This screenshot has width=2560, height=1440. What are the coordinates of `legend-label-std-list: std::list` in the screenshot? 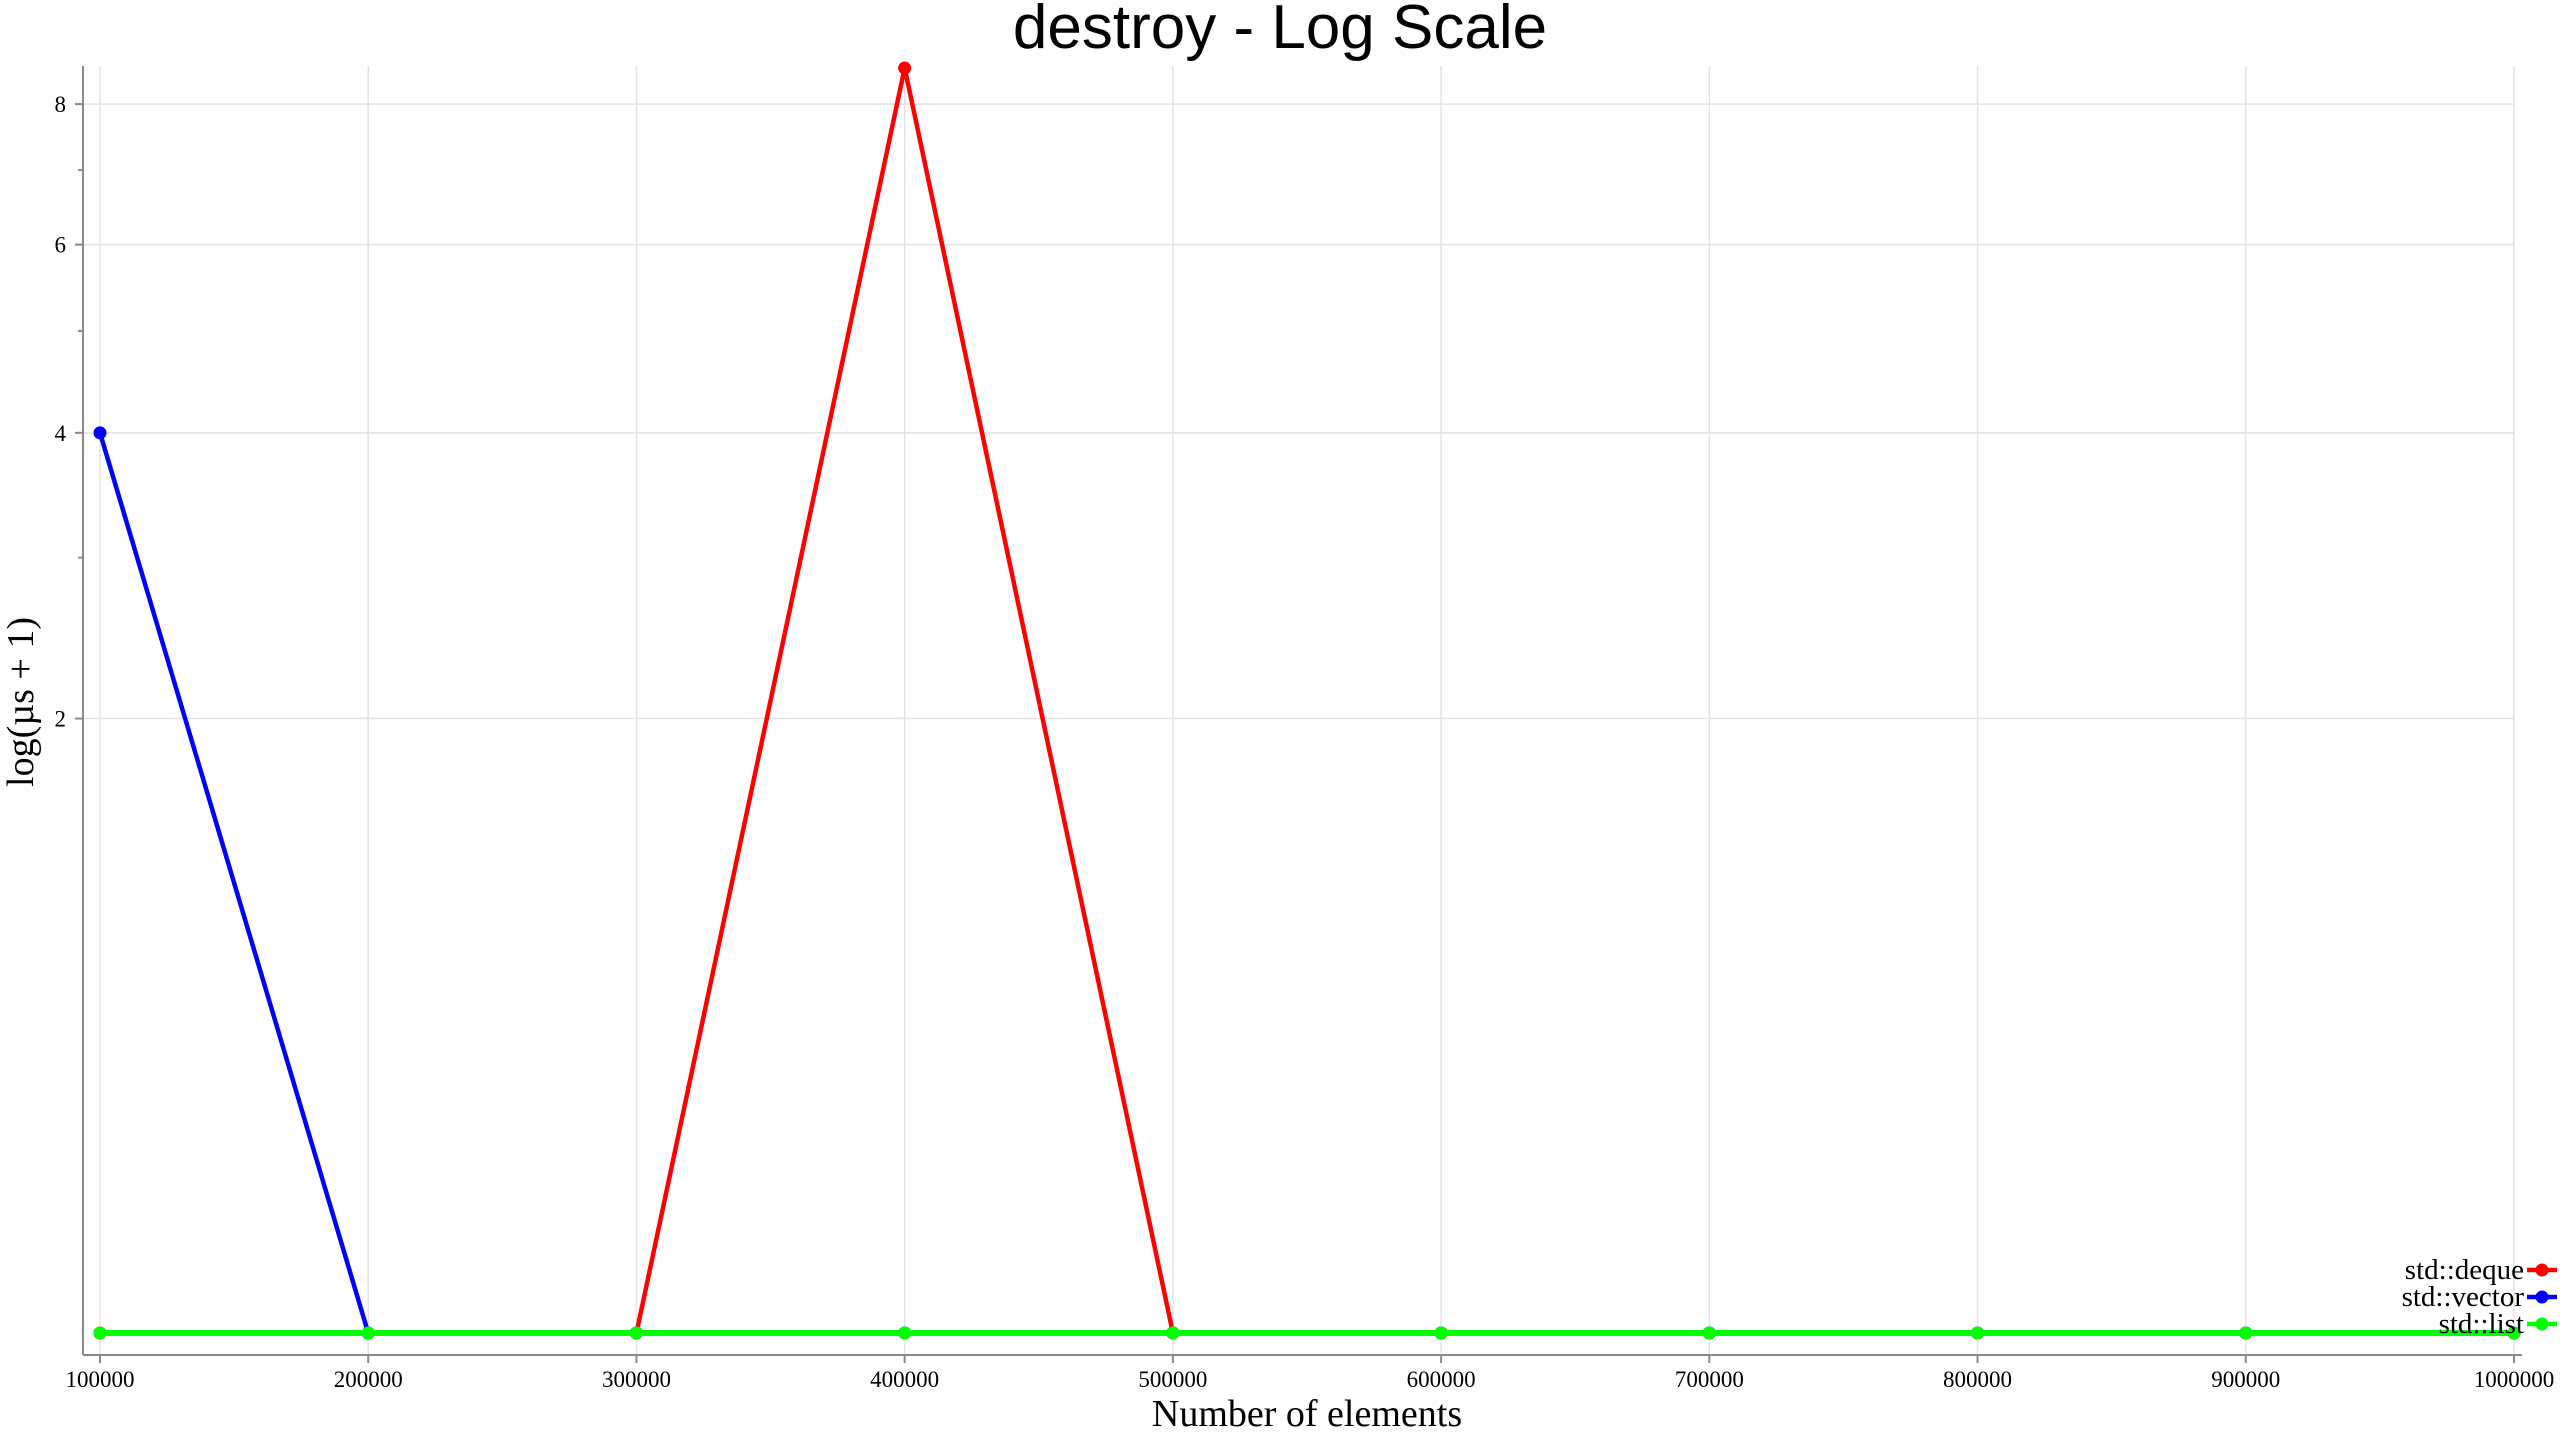 It's located at (2481, 1324).